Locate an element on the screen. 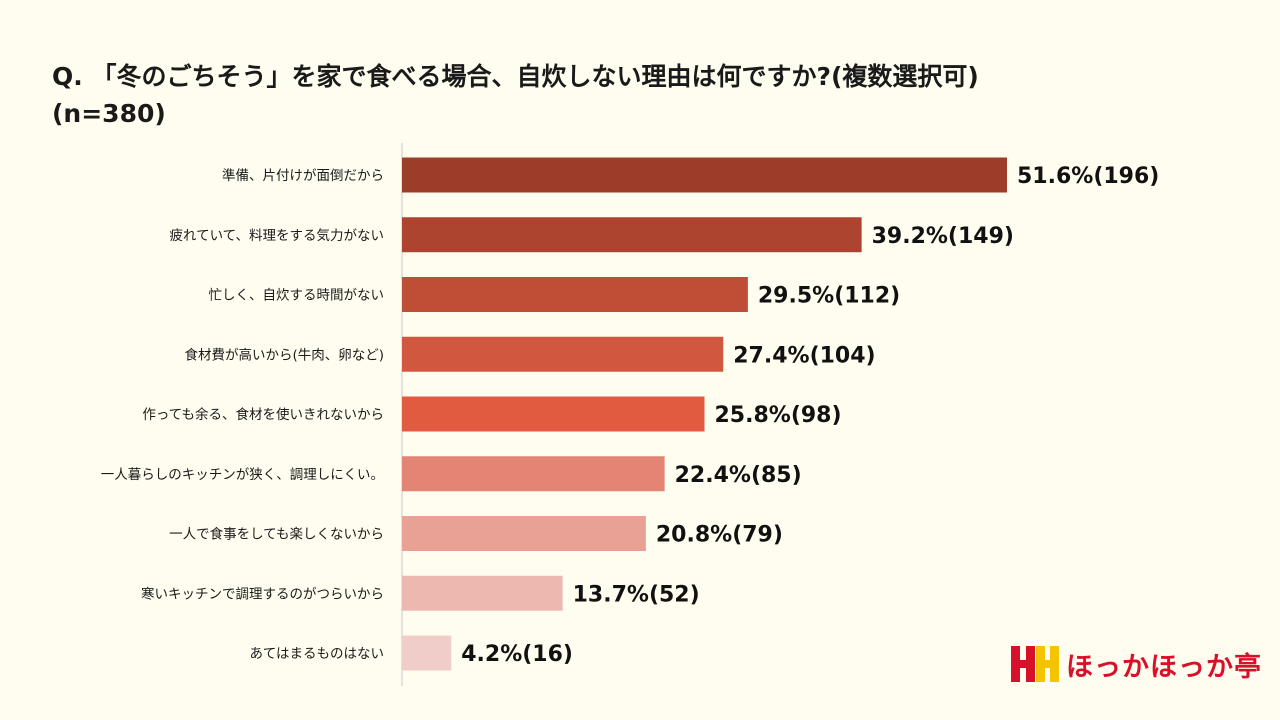 The height and width of the screenshot is (720, 1280). data-label: 20.8%(79) is located at coordinates (719, 535).